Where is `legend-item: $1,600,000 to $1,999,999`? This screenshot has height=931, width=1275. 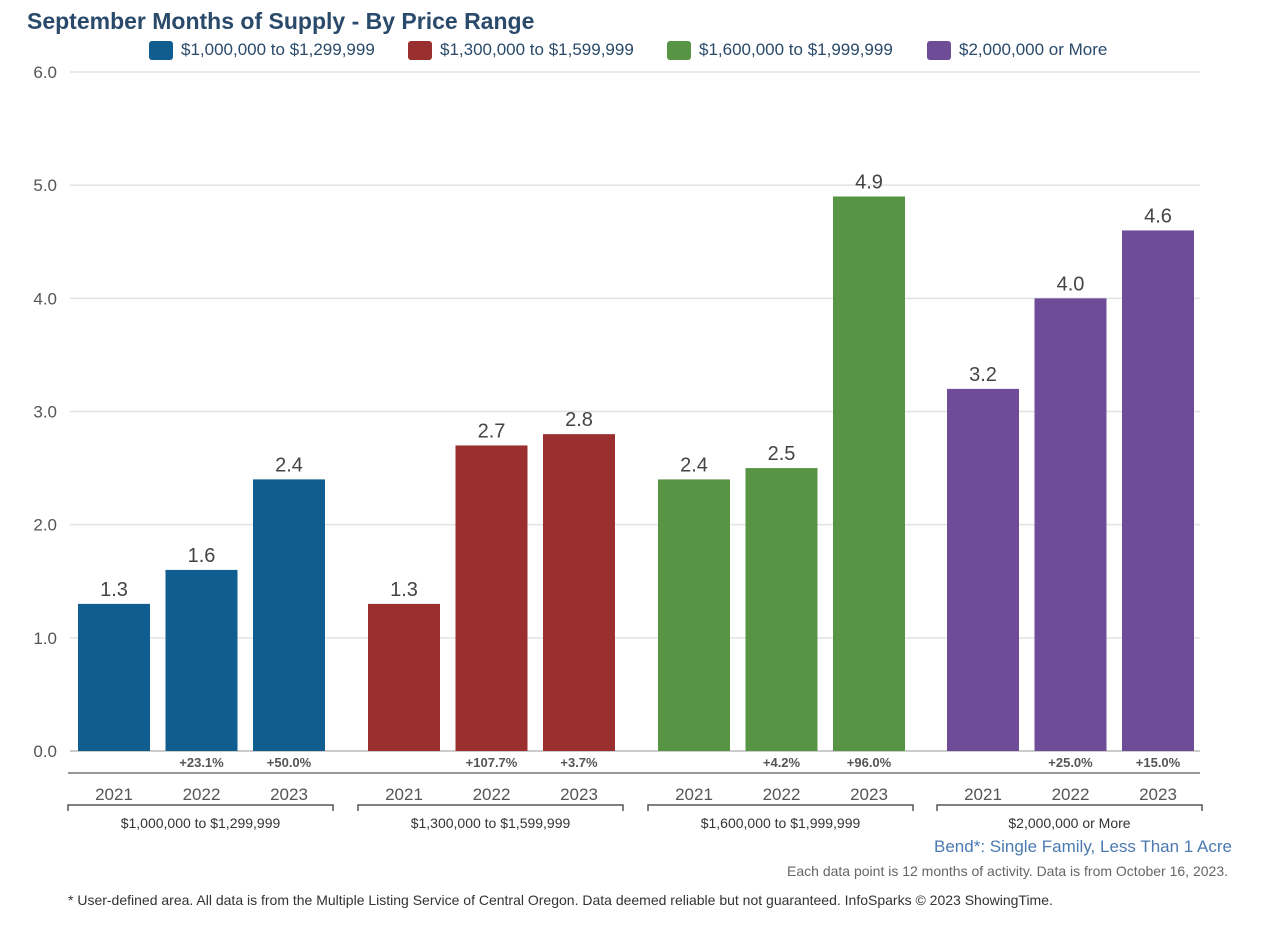
legend-item: $1,600,000 to $1,999,999 is located at coordinates (780, 50).